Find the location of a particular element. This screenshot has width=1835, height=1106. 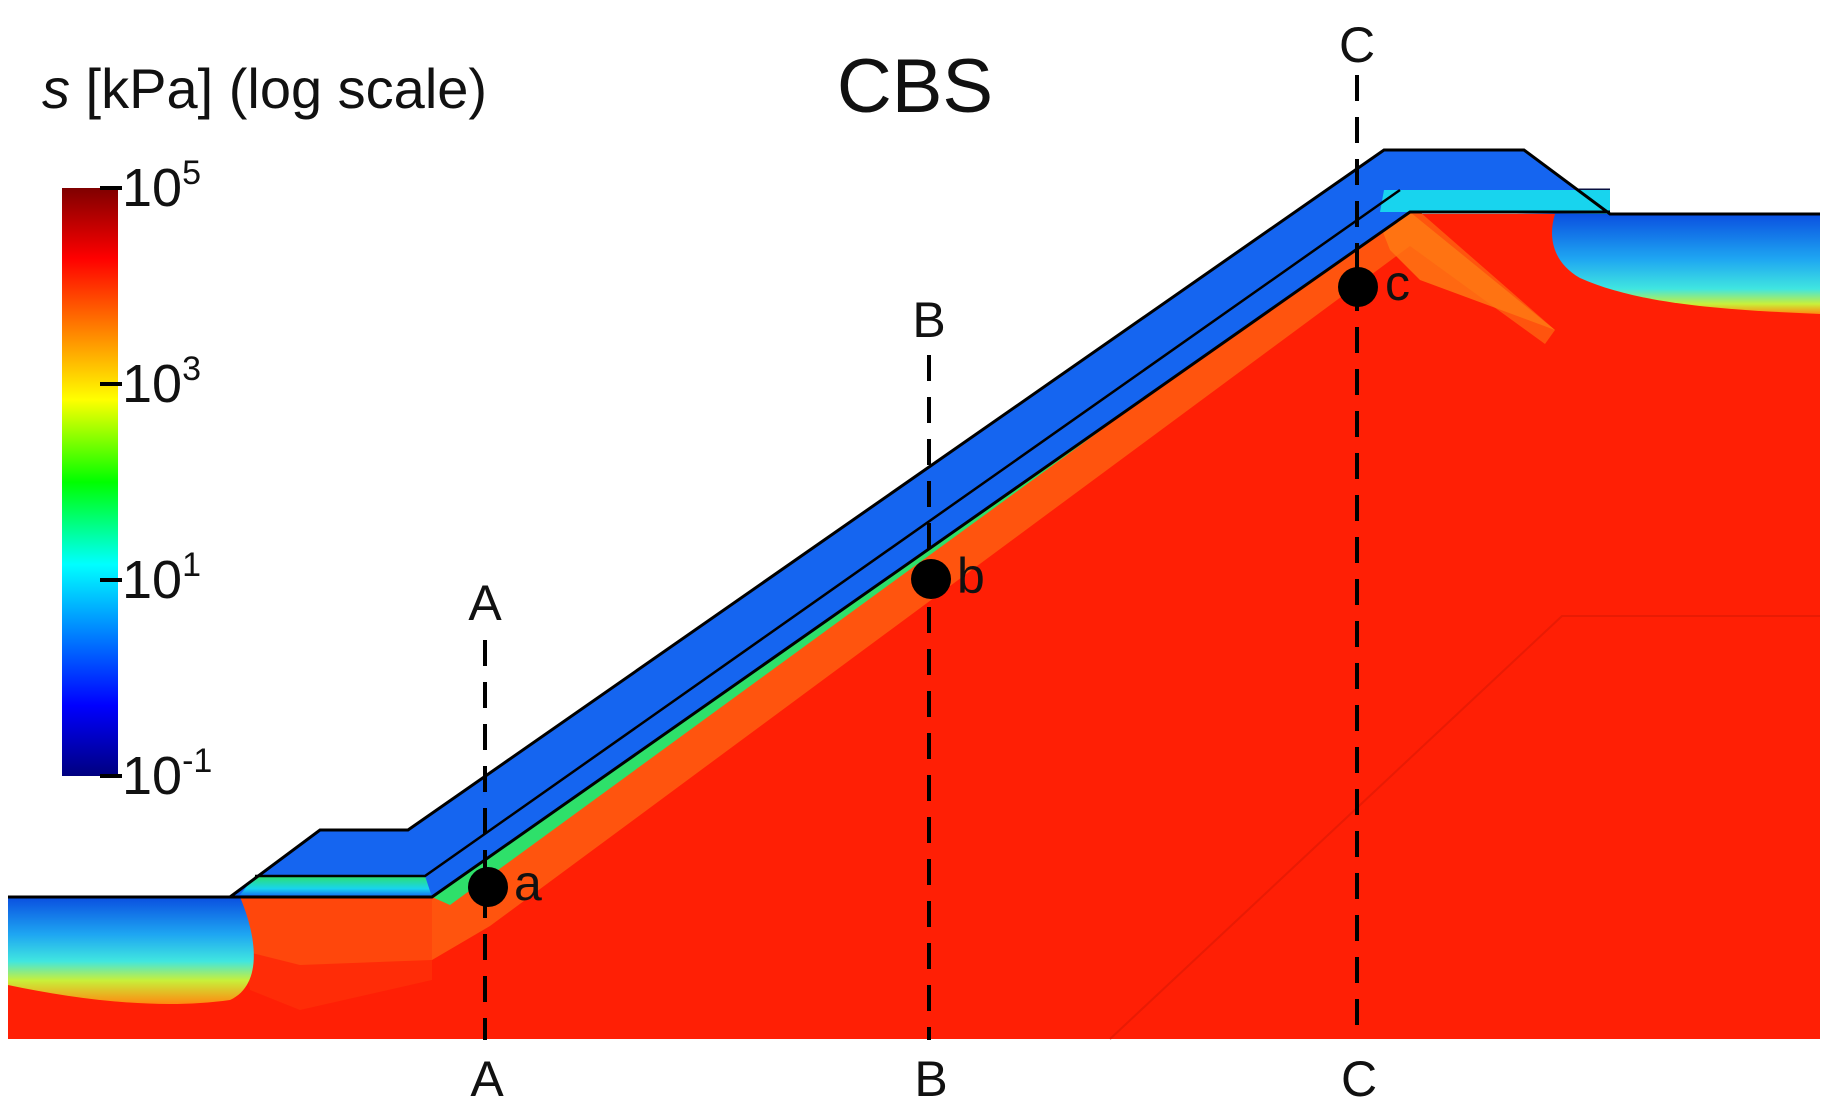

section-label-b-top: B is located at coordinates (928, 320).